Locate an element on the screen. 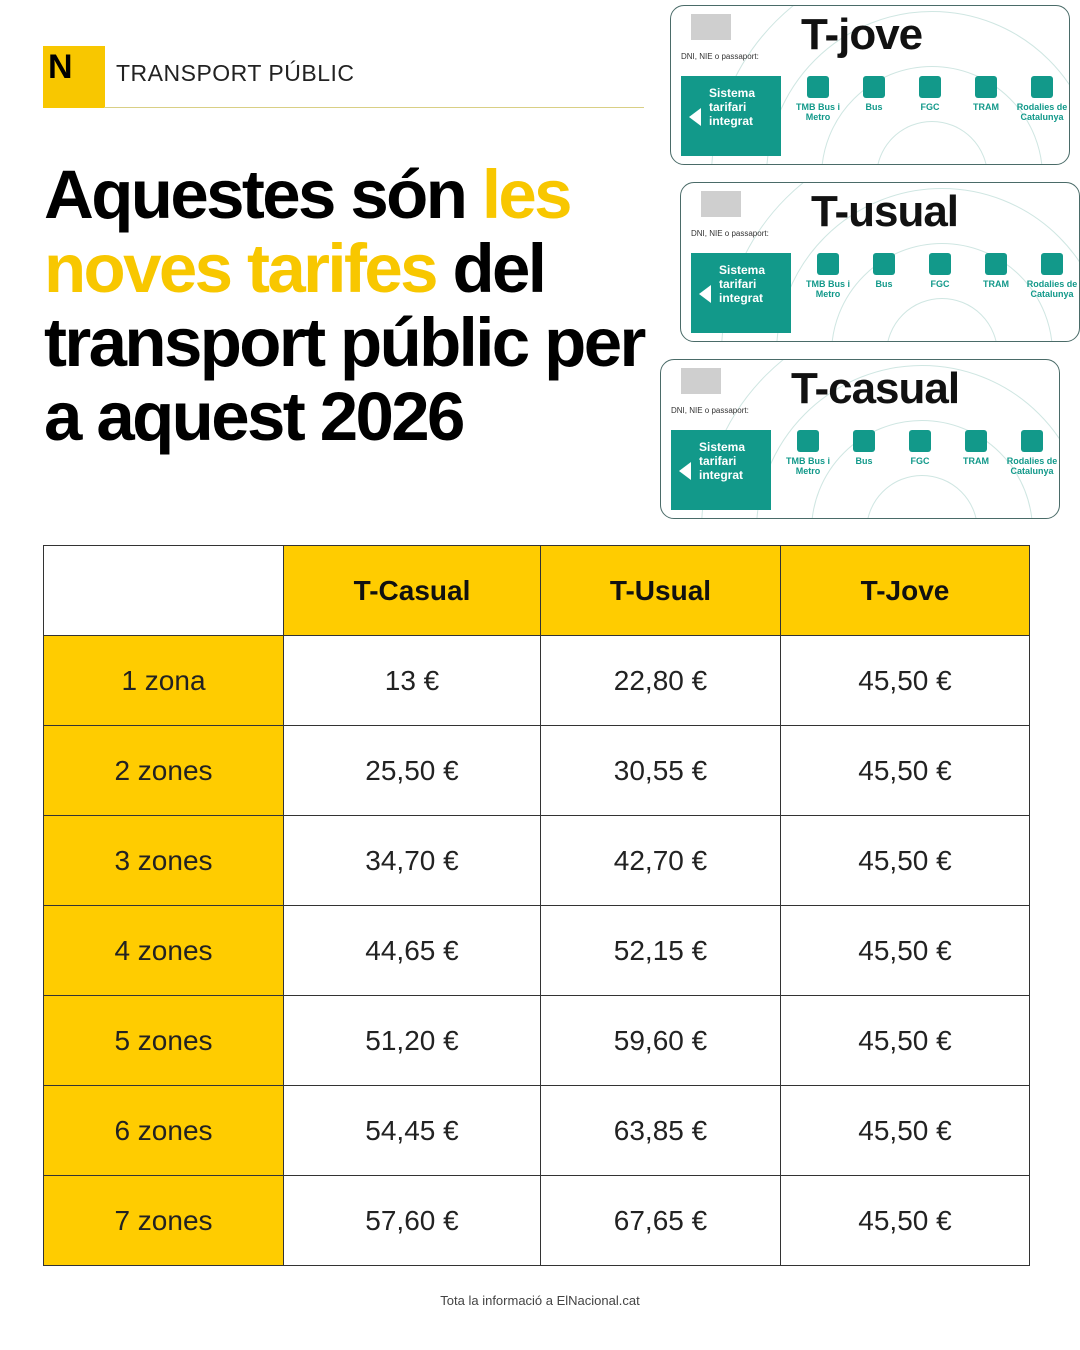 This screenshot has width=1080, height=1350. t-casual-price: 25,50 € is located at coordinates (412, 770).